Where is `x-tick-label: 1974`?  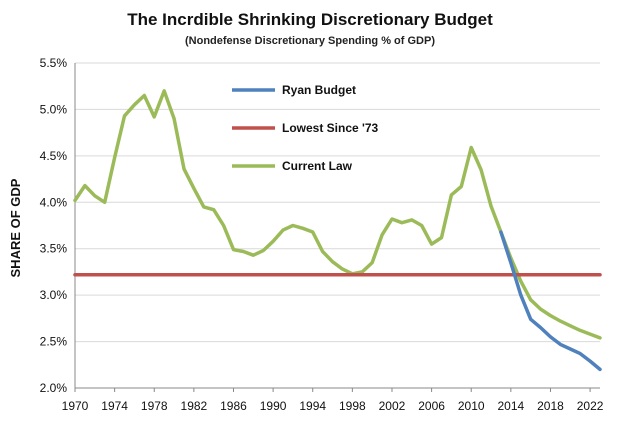
x-tick-label: 1974 is located at coordinates (114, 406).